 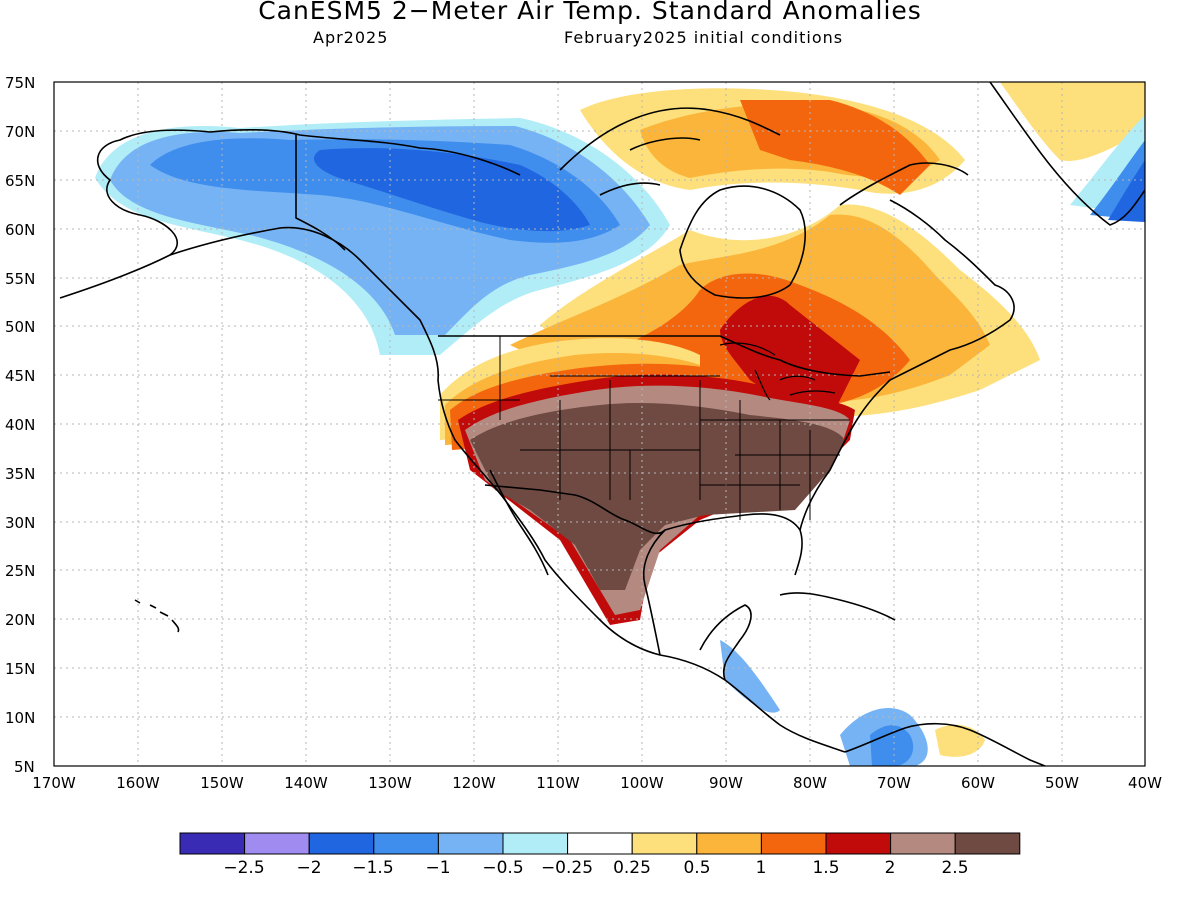 I want to click on coastline-south-america, so click(x=945, y=744).